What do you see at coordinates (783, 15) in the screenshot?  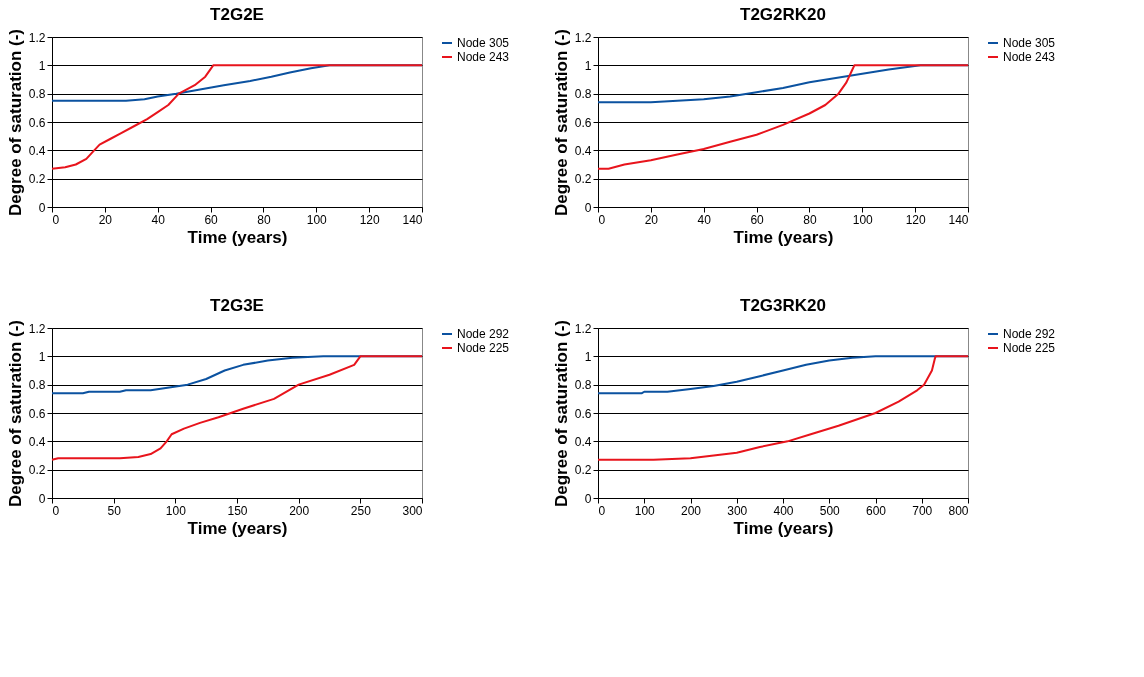 I see `chart-title: T2G2RK20` at bounding box center [783, 15].